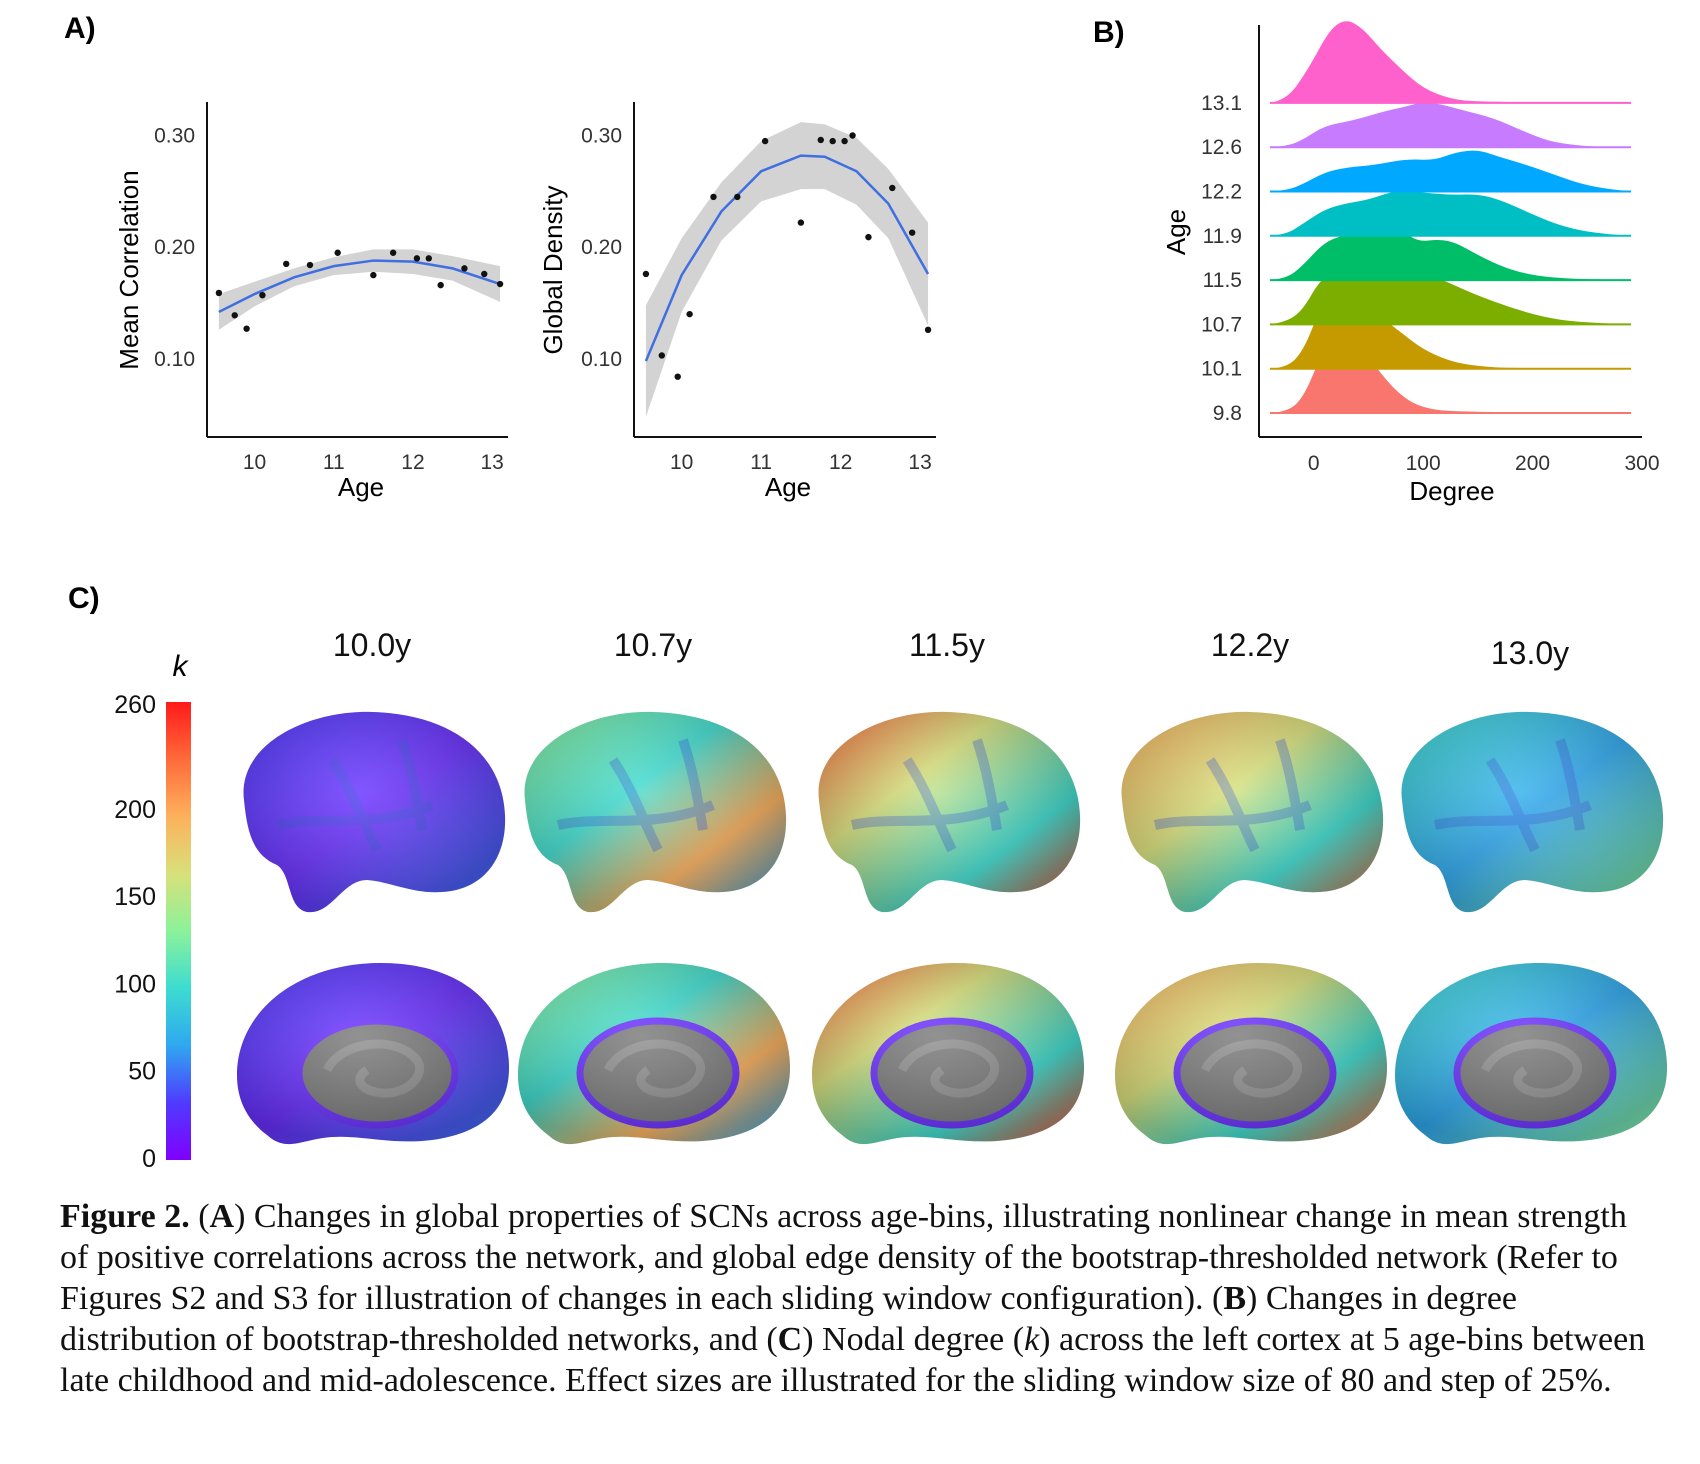 The image size is (1700, 1464). I want to click on ridge-age-12.6, so click(1450, 125).